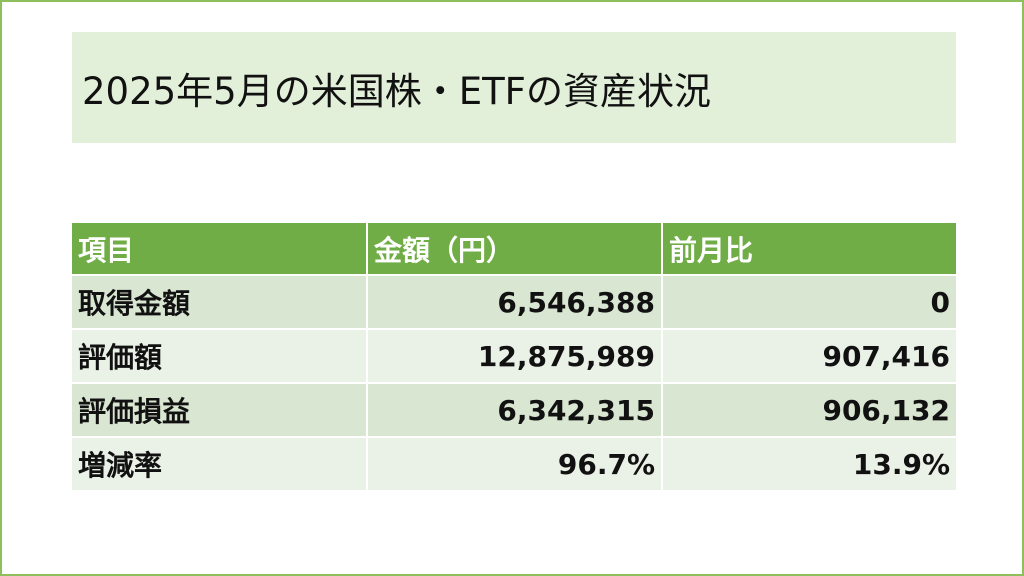 This screenshot has height=576, width=1024. What do you see at coordinates (809, 410) in the screenshot?
I see `row-mom: 906,132` at bounding box center [809, 410].